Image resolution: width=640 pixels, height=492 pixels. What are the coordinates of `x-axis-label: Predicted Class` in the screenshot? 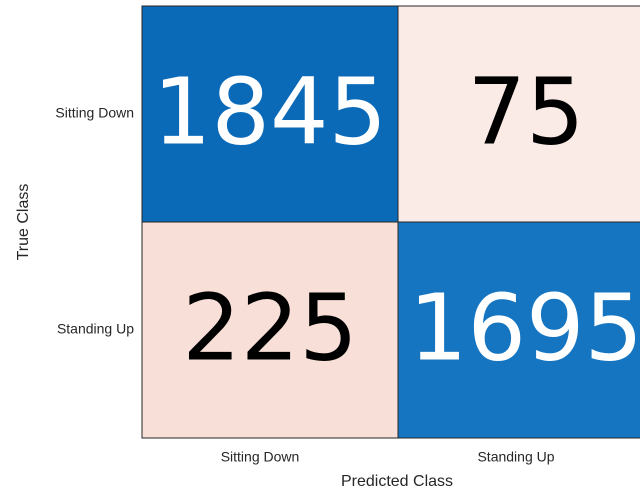 It's located at (397, 481).